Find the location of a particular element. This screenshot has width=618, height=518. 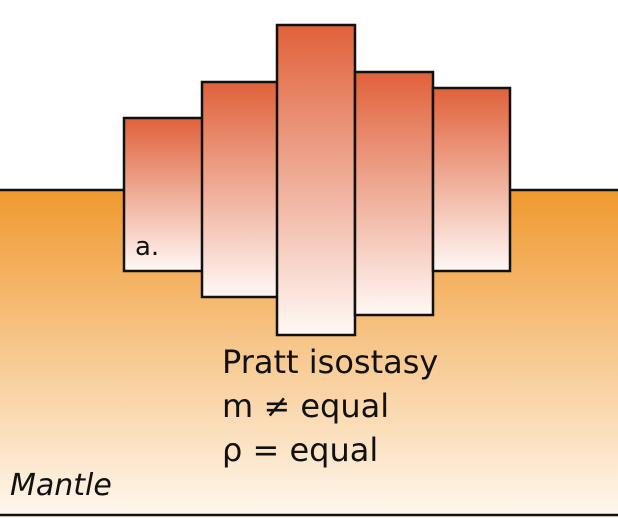

density-relation: ρ = equal is located at coordinates (300, 450).